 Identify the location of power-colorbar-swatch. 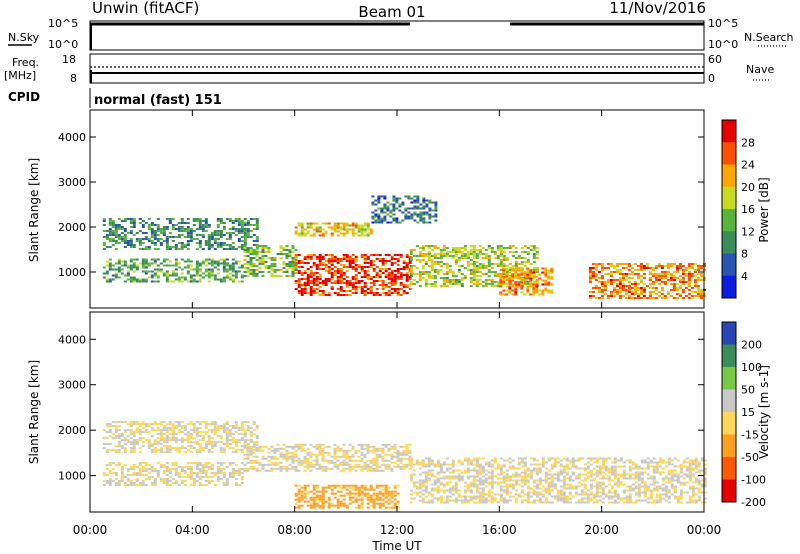
(729, 242).